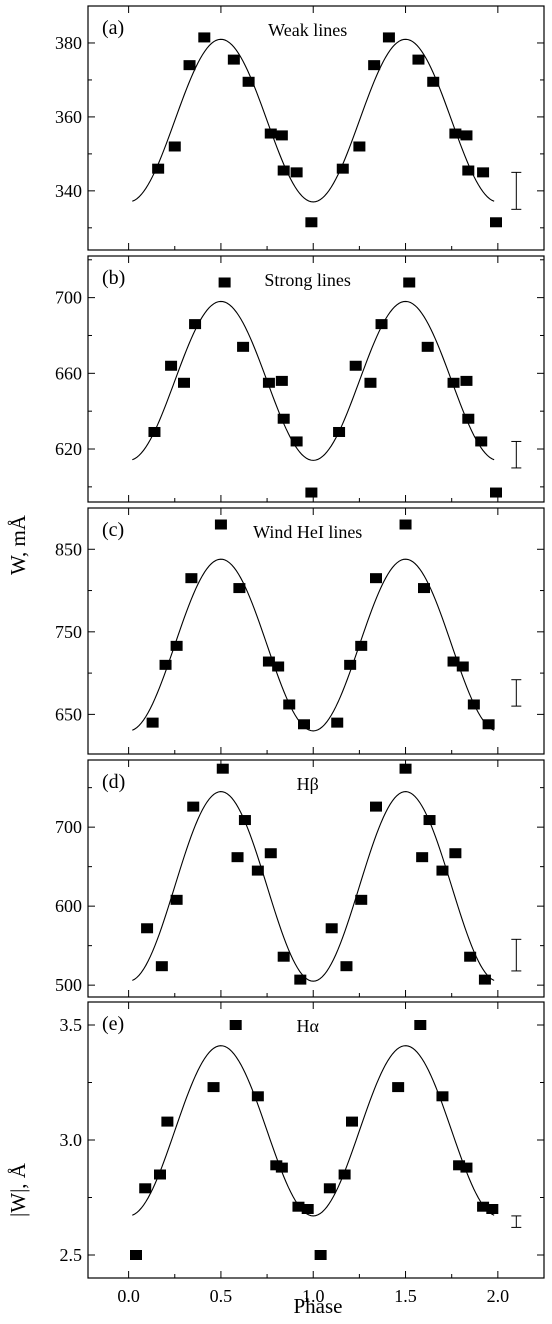  I want to click on y-tick-label: 360, so click(68, 117).